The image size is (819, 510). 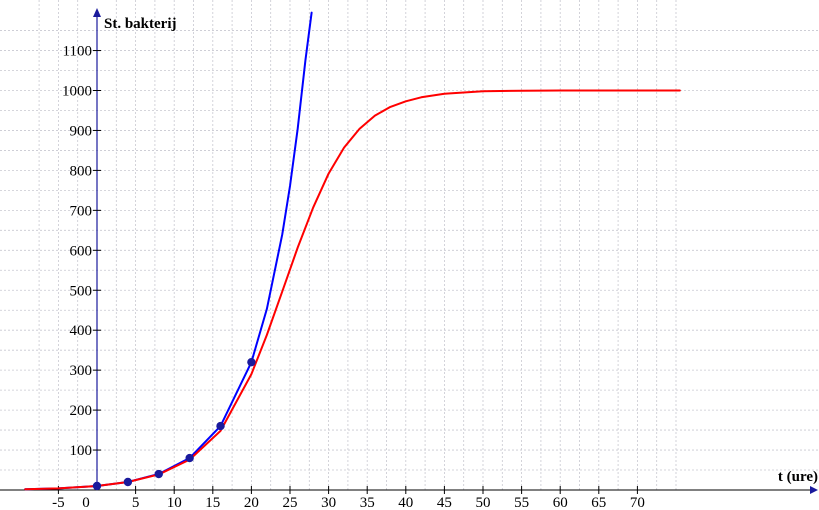 I want to click on y-tick-label: 1100, so click(x=77, y=52).